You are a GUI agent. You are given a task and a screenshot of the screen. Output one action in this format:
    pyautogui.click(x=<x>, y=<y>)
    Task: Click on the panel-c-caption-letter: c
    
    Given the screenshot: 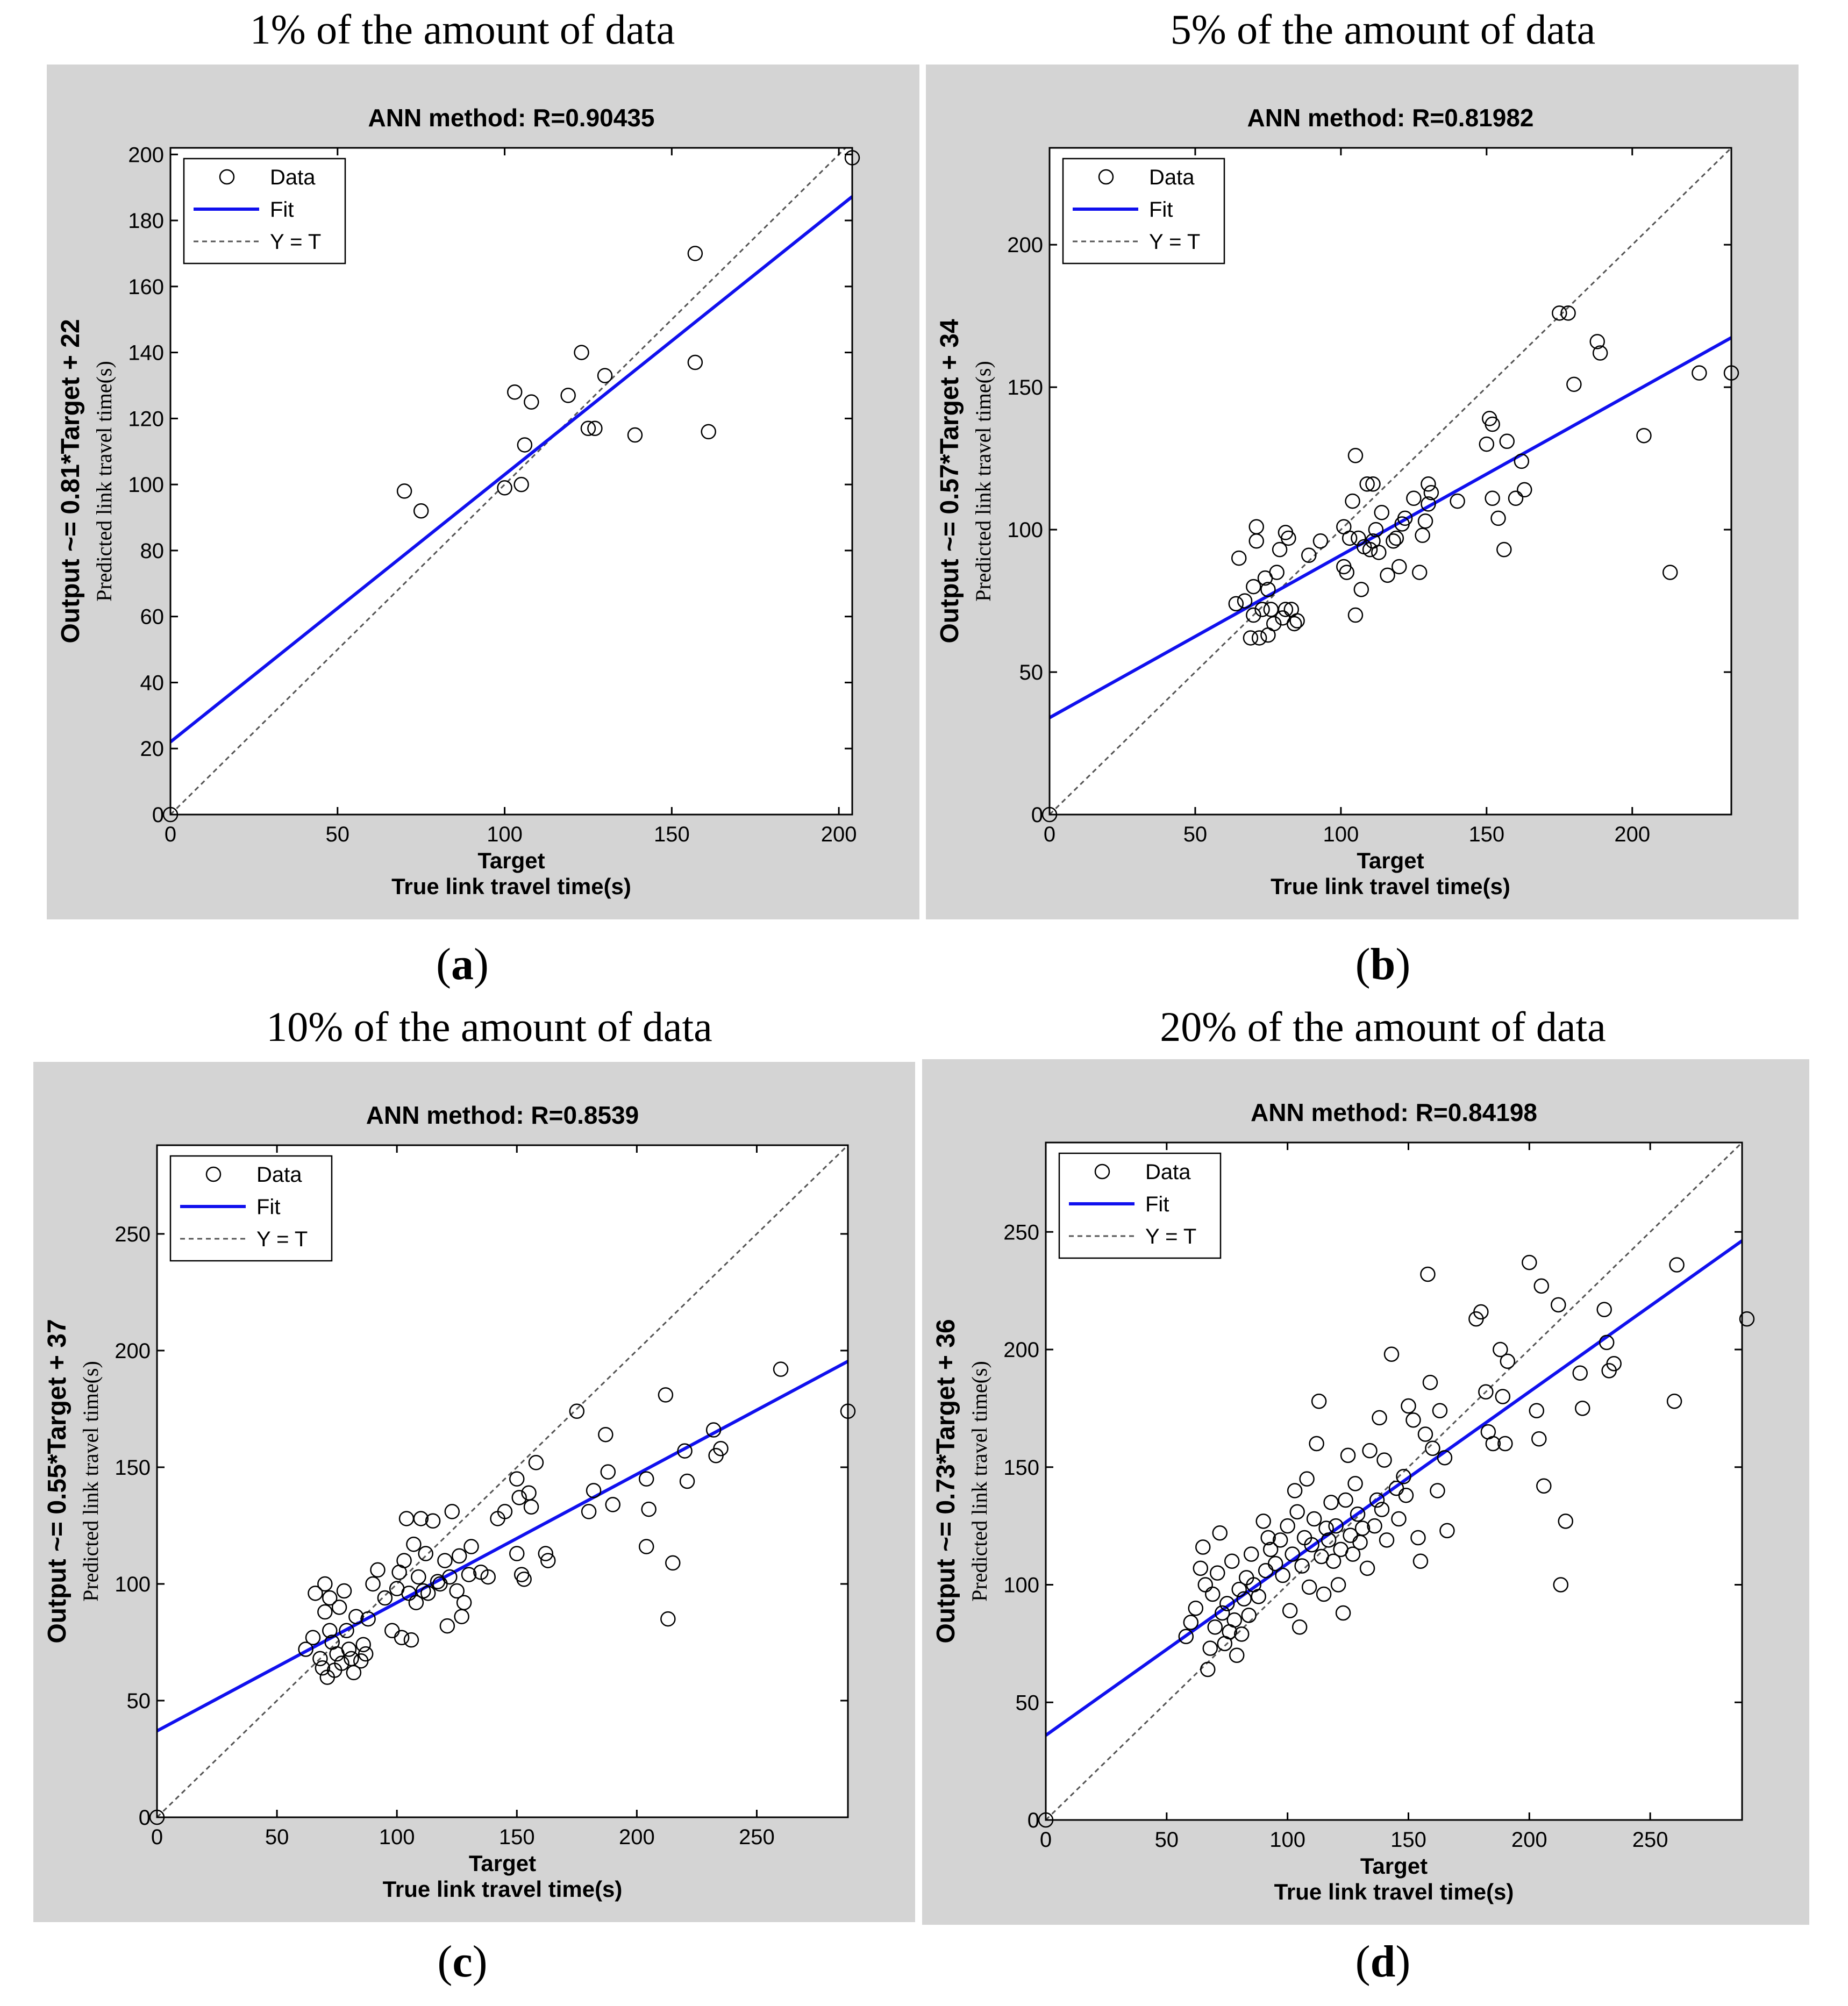 What is the action you would take?
    pyautogui.click(x=462, y=1962)
    